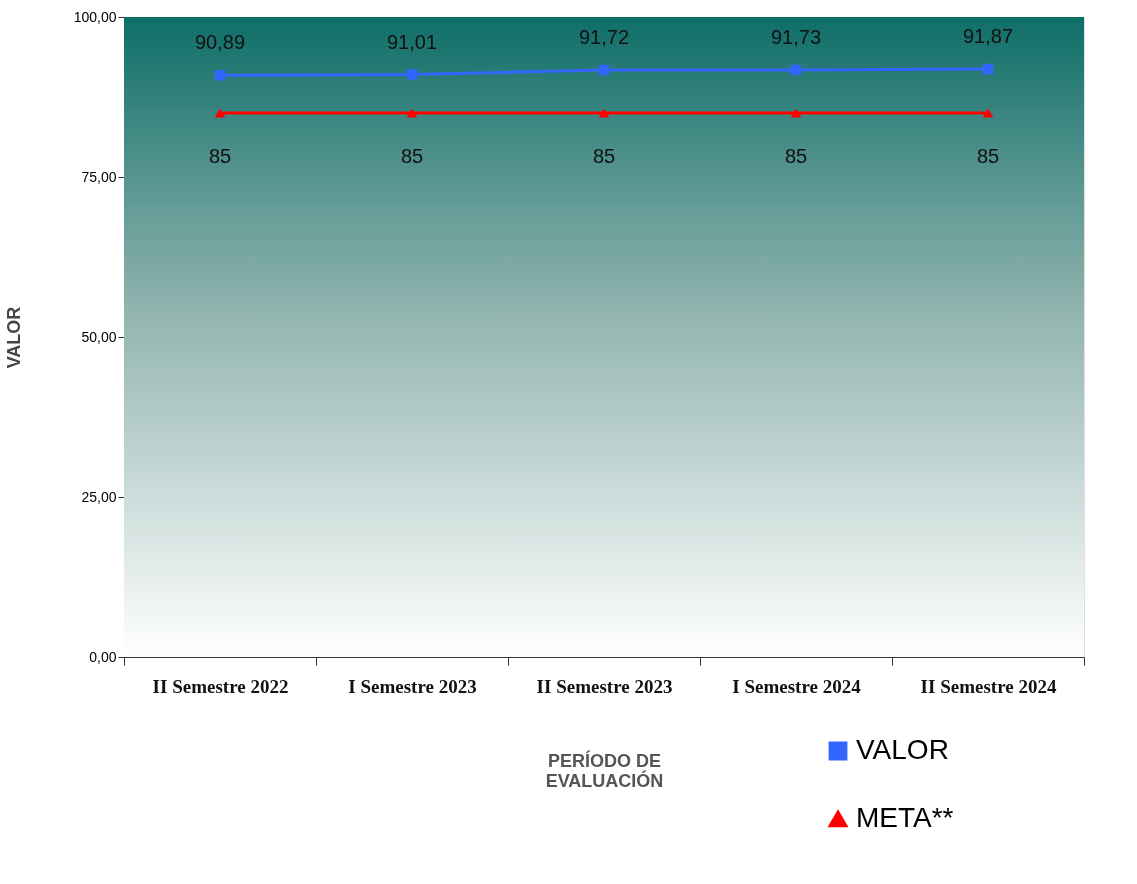  Describe the element at coordinates (796, 36) in the screenshot. I see `data-label: 91,73` at that location.